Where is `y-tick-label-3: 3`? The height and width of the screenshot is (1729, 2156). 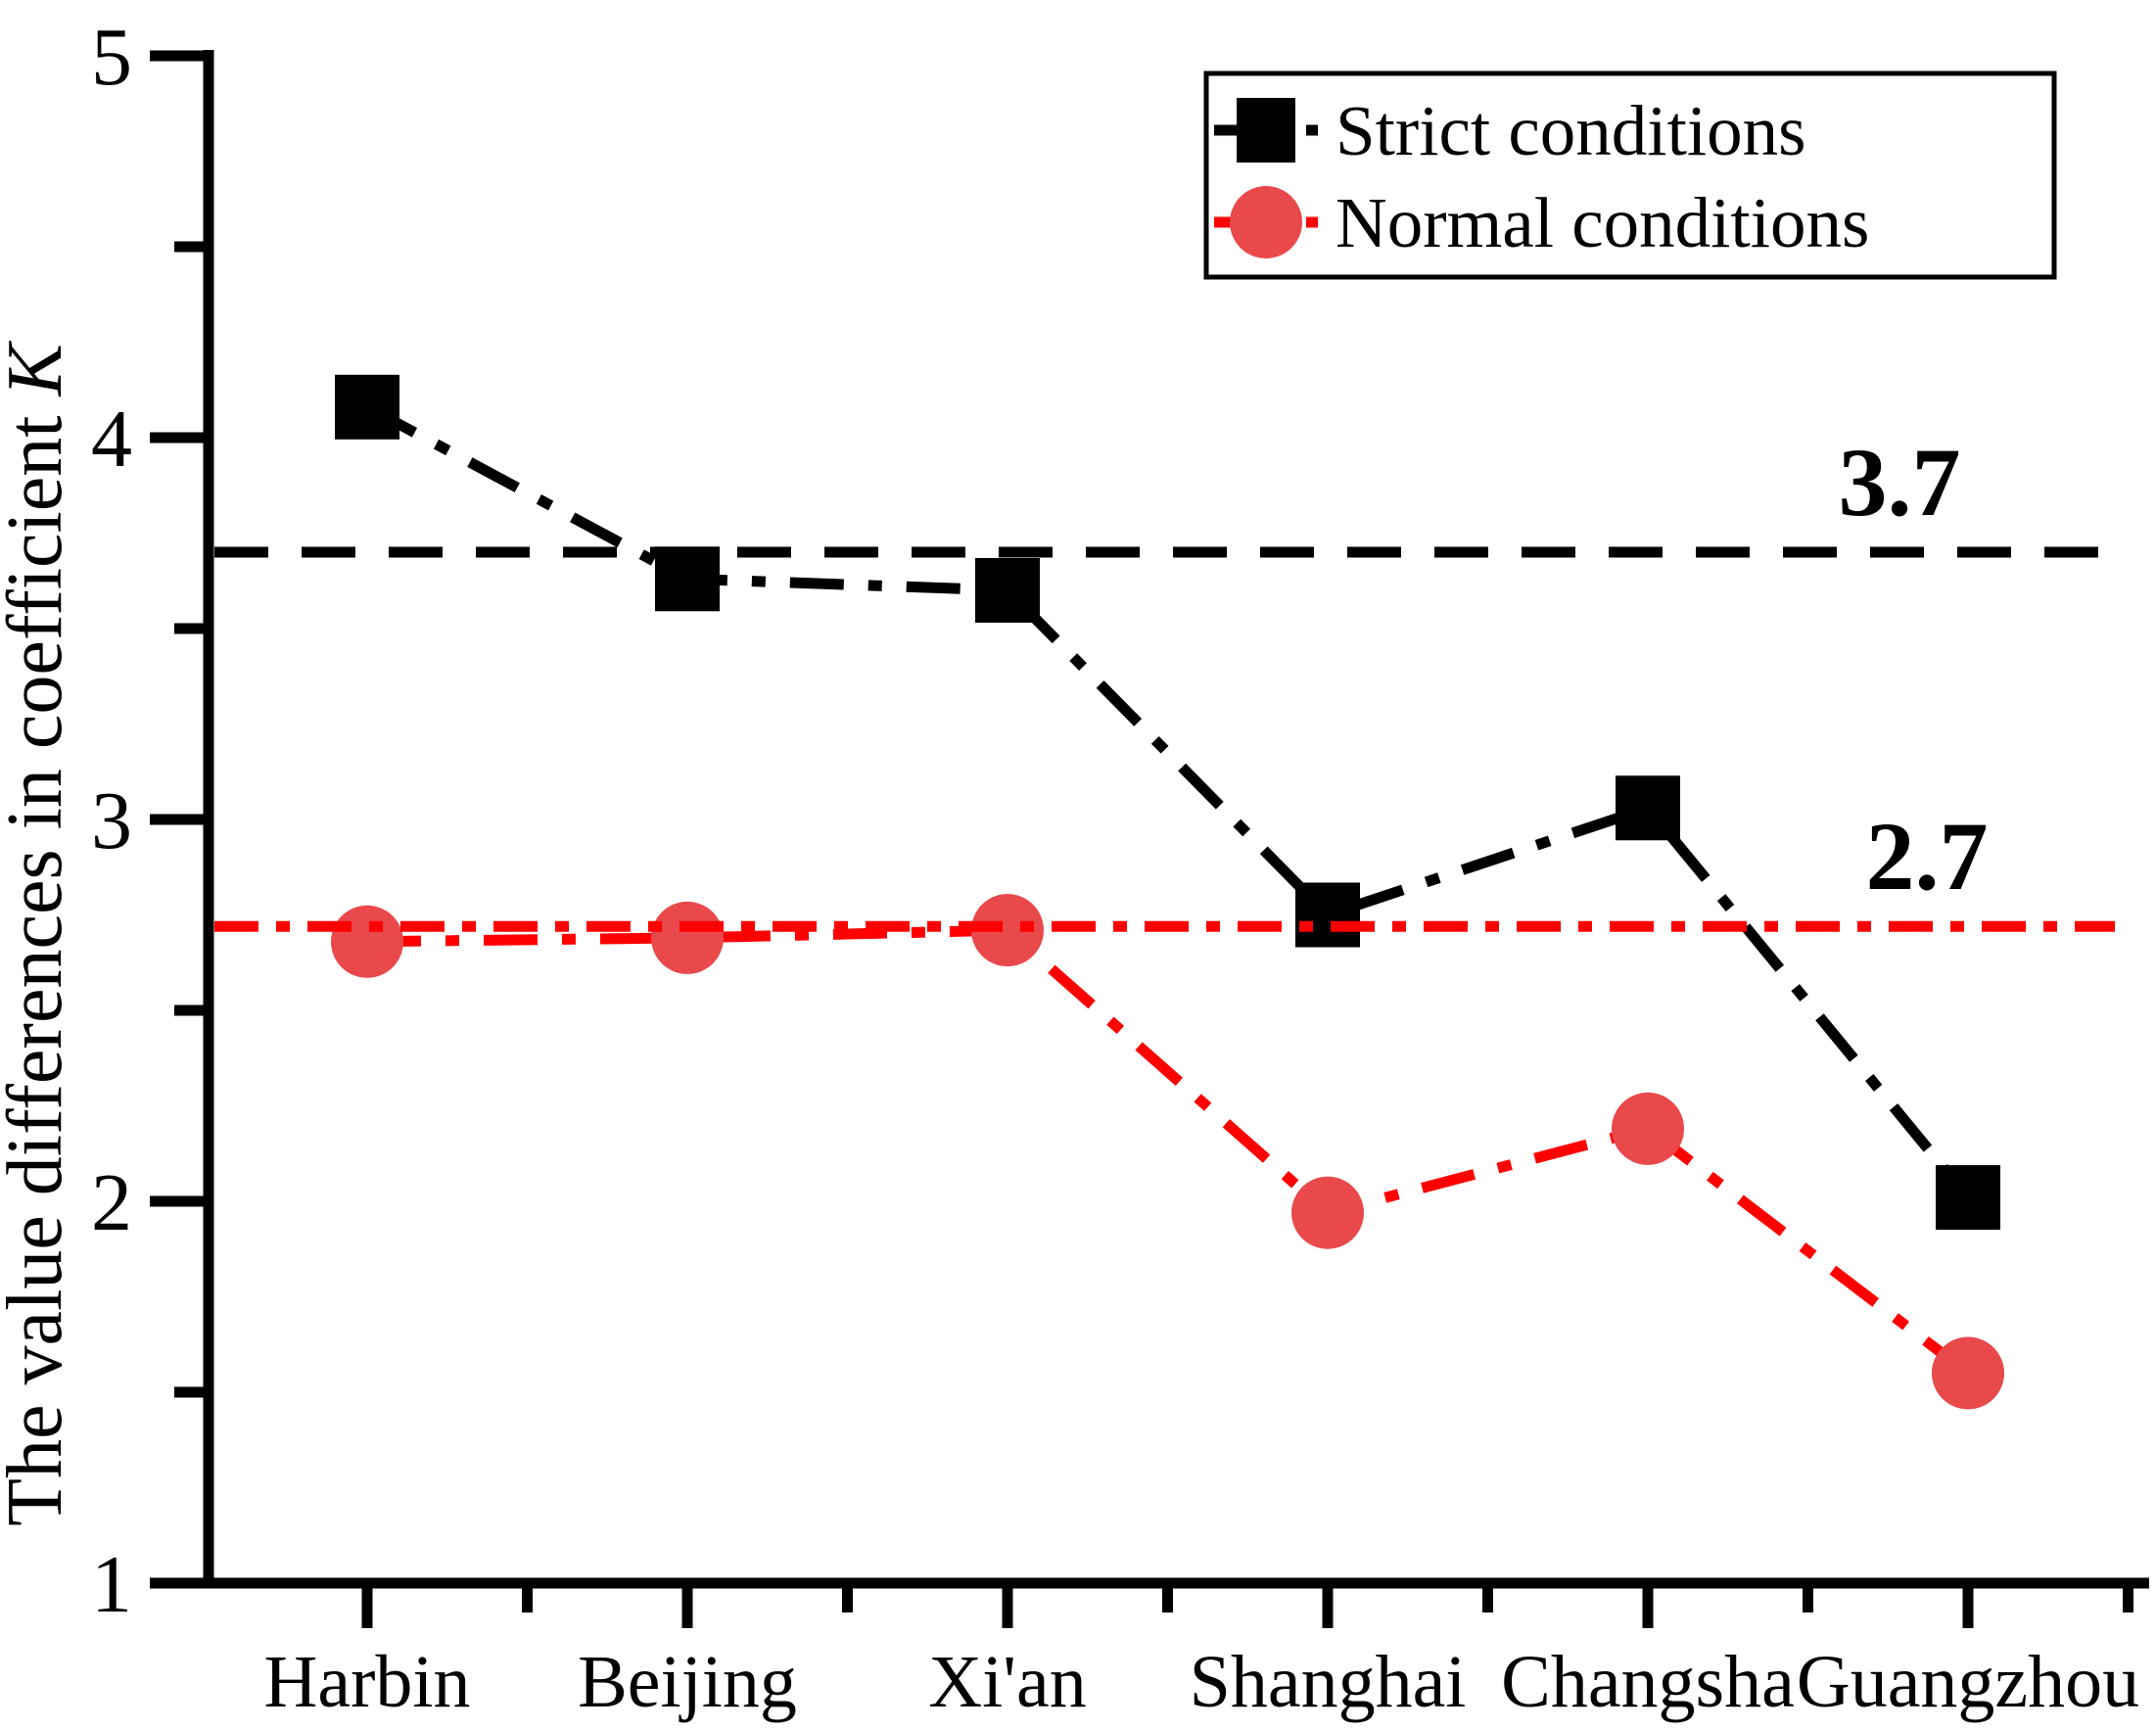
y-tick-label-3: 3 is located at coordinates (112, 820).